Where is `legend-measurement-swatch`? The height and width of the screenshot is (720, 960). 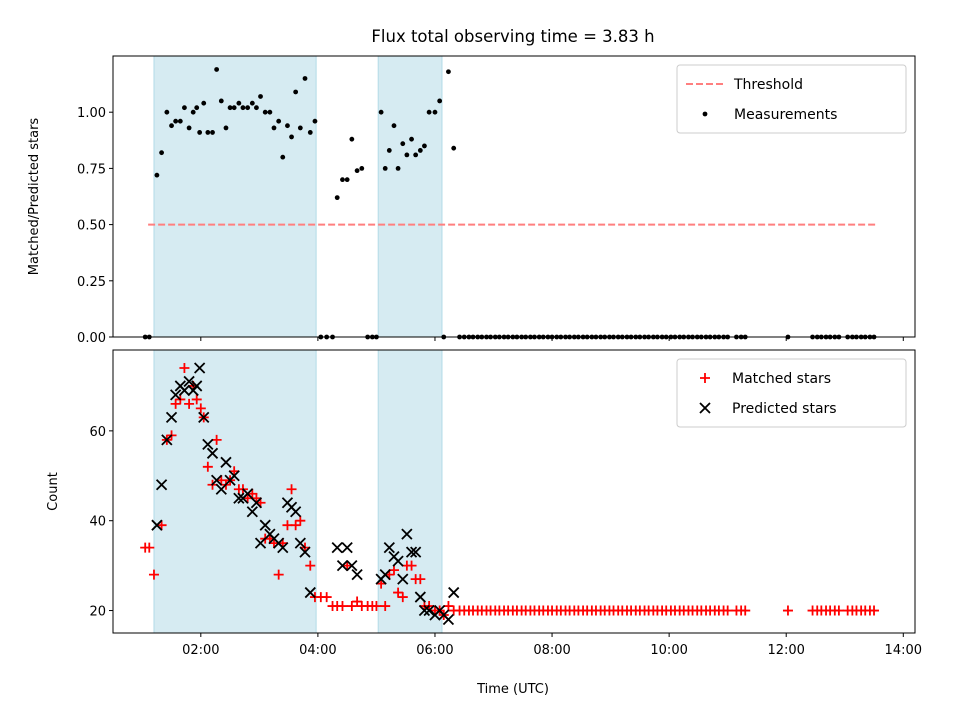 legend-measurement-swatch is located at coordinates (705, 114).